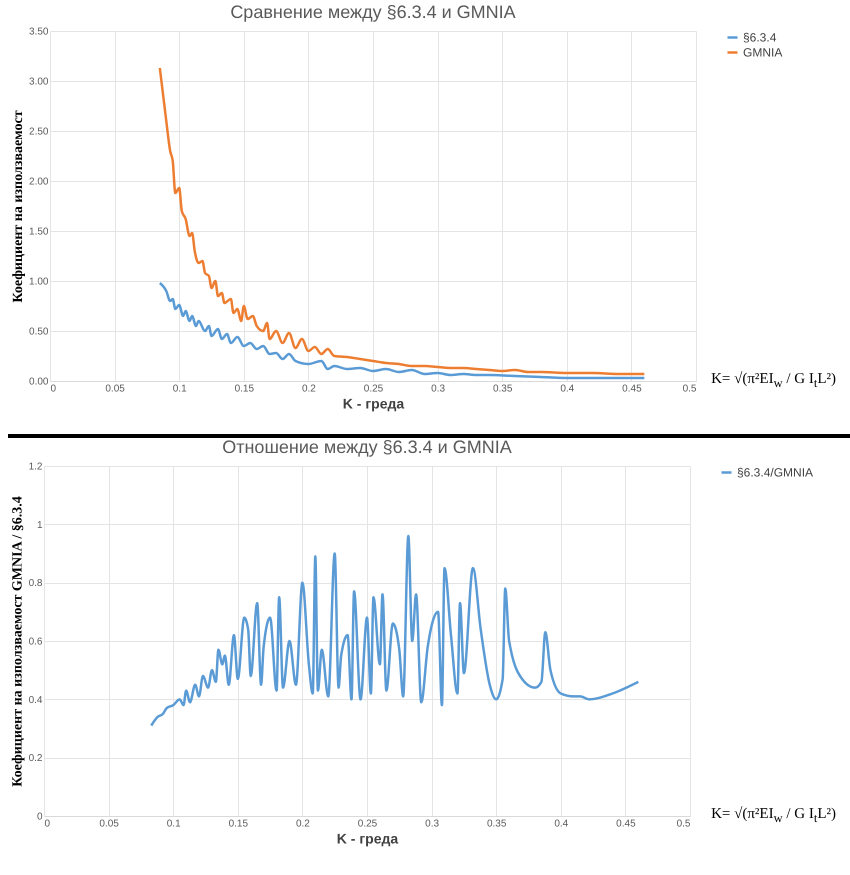 Image resolution: width=850 pixels, height=875 pixels. Describe the element at coordinates (39, 82) in the screenshot. I see `y-tick-label: 3.00` at that location.